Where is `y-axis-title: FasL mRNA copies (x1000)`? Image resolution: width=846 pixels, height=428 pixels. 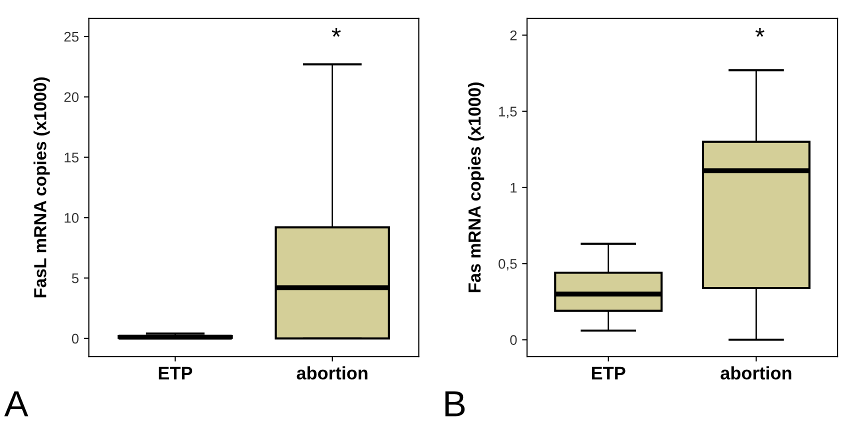 y-axis-title: FasL mRNA copies (x1000) is located at coordinates (42, 187).